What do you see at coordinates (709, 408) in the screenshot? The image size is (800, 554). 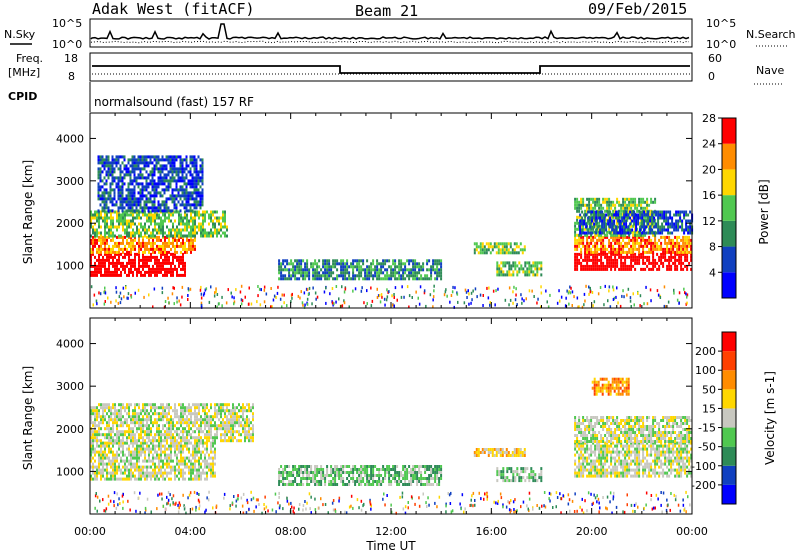 I see `velocity-colorbar-tick: 15` at bounding box center [709, 408].